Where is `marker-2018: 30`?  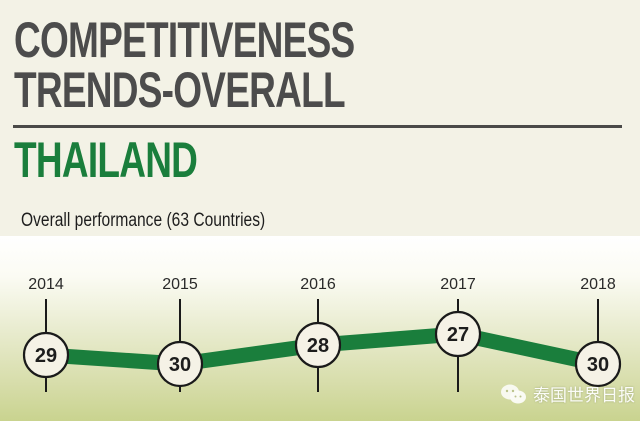
marker-2018: 30 is located at coordinates (598, 364).